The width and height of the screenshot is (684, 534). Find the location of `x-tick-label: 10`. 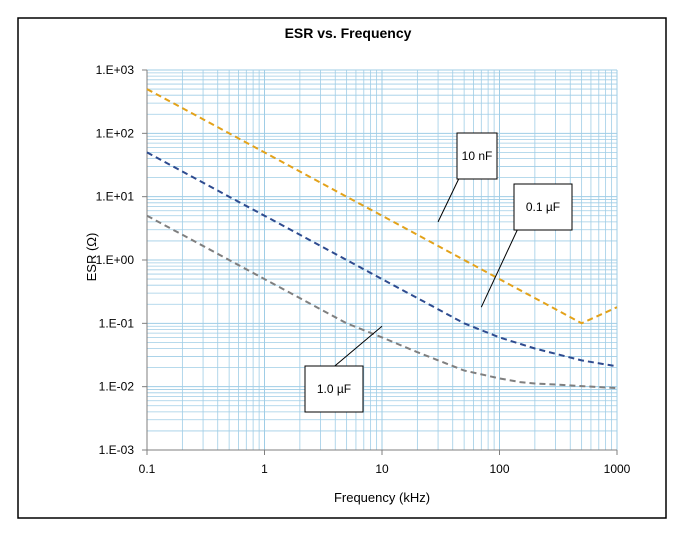

x-tick-label: 10 is located at coordinates (382, 469).